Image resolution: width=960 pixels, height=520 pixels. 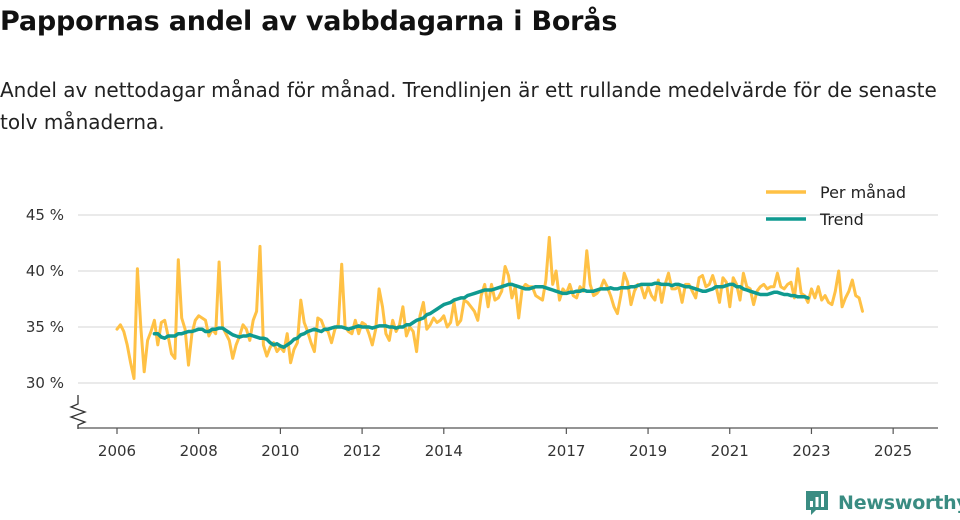 What do you see at coordinates (836, 206) in the screenshot?
I see `legend: Per månad Trend` at bounding box center [836, 206].